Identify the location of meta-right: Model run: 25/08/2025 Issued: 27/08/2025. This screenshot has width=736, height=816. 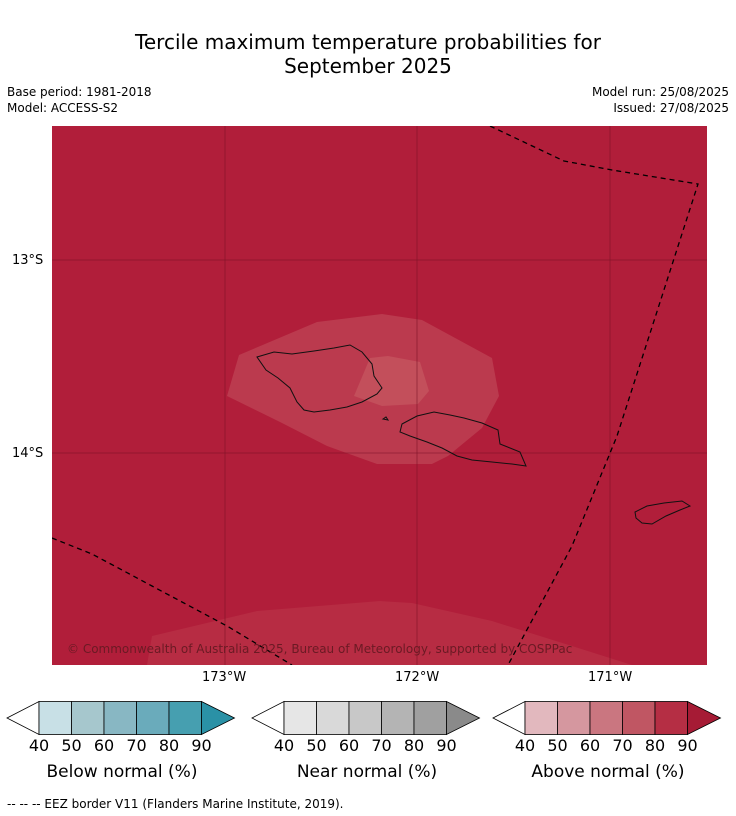
(660, 100).